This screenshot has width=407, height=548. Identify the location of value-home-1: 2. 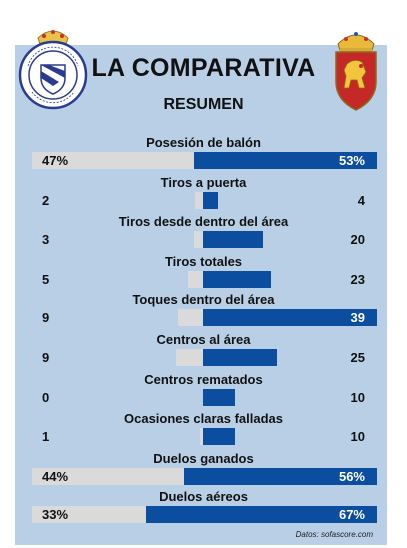
(46, 200).